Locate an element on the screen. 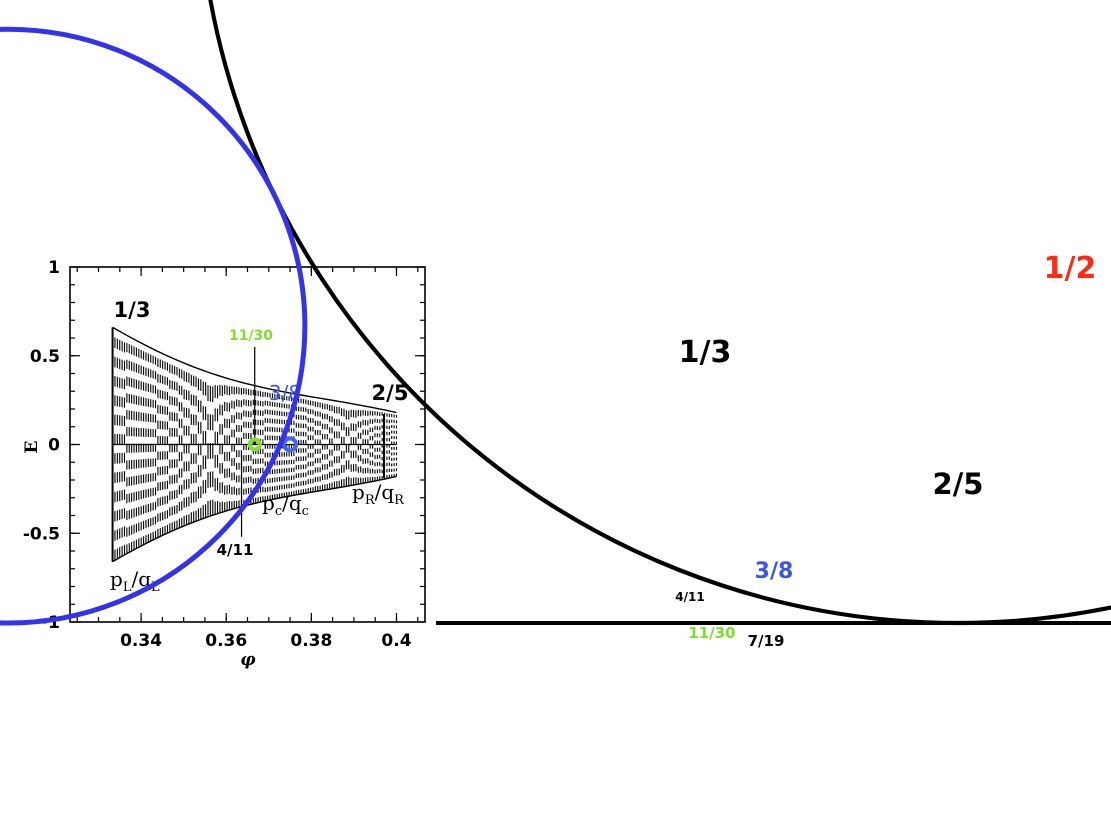  label-3-8: 3/8 is located at coordinates (774, 571).